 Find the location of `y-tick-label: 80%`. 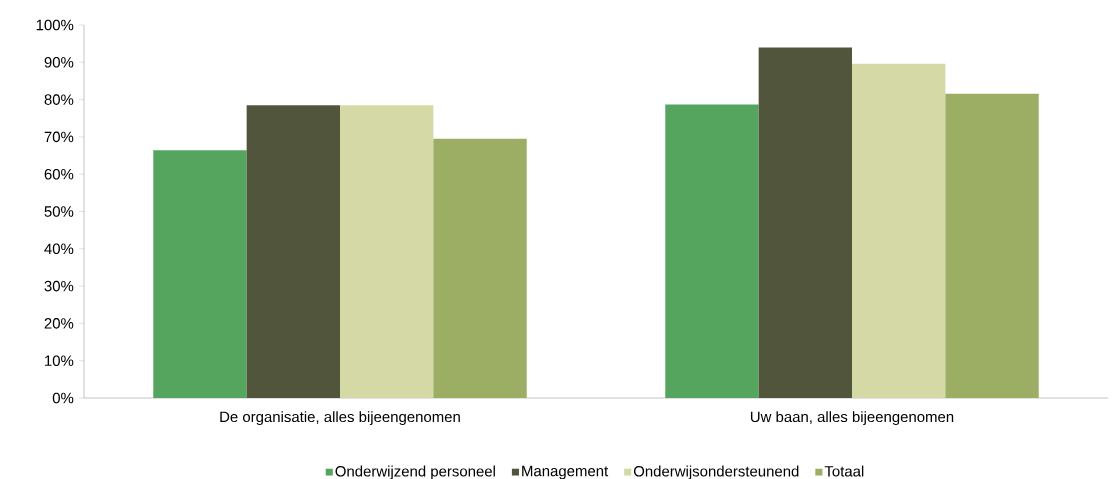

y-tick-label: 80% is located at coordinates (59, 99).